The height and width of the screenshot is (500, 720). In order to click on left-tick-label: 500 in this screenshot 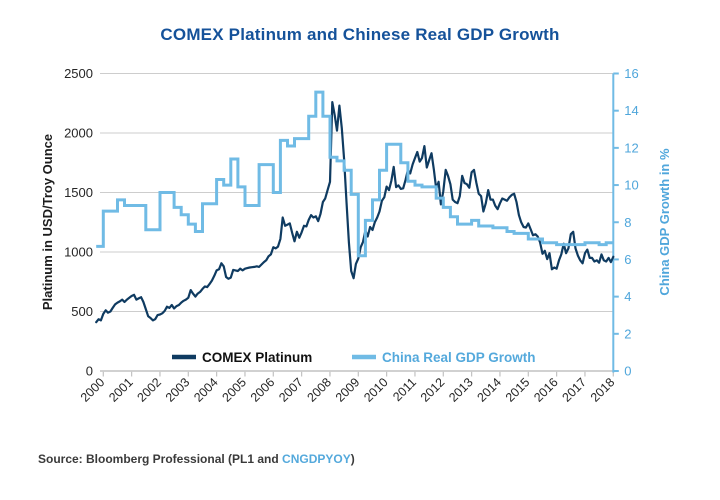, I will do `click(82, 311)`.